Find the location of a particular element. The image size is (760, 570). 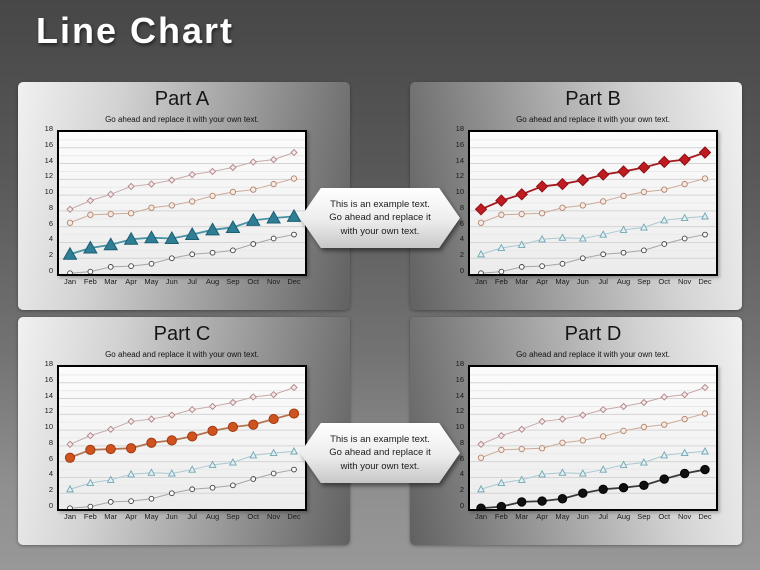

chart-title: Part C is located at coordinates (182, 334).